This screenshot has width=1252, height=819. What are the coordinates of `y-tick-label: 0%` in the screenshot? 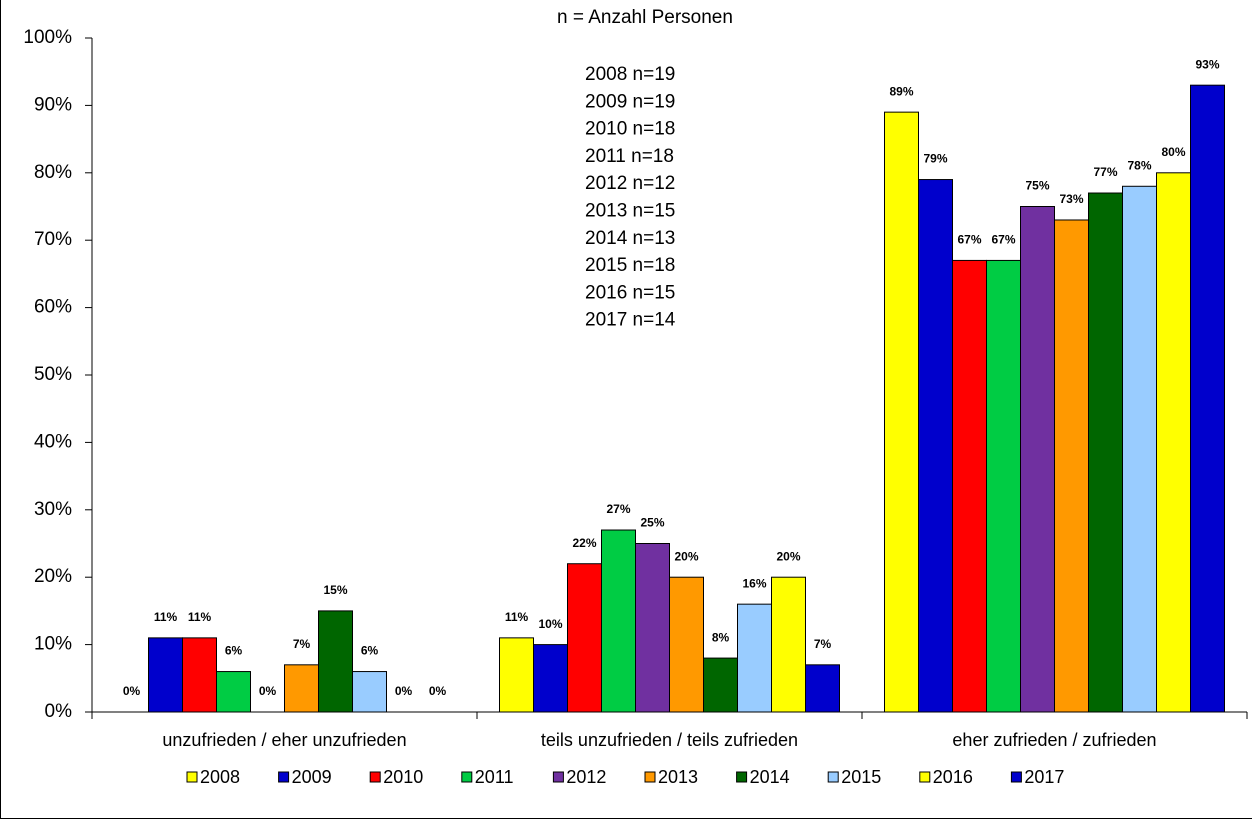 It's located at (59, 711).